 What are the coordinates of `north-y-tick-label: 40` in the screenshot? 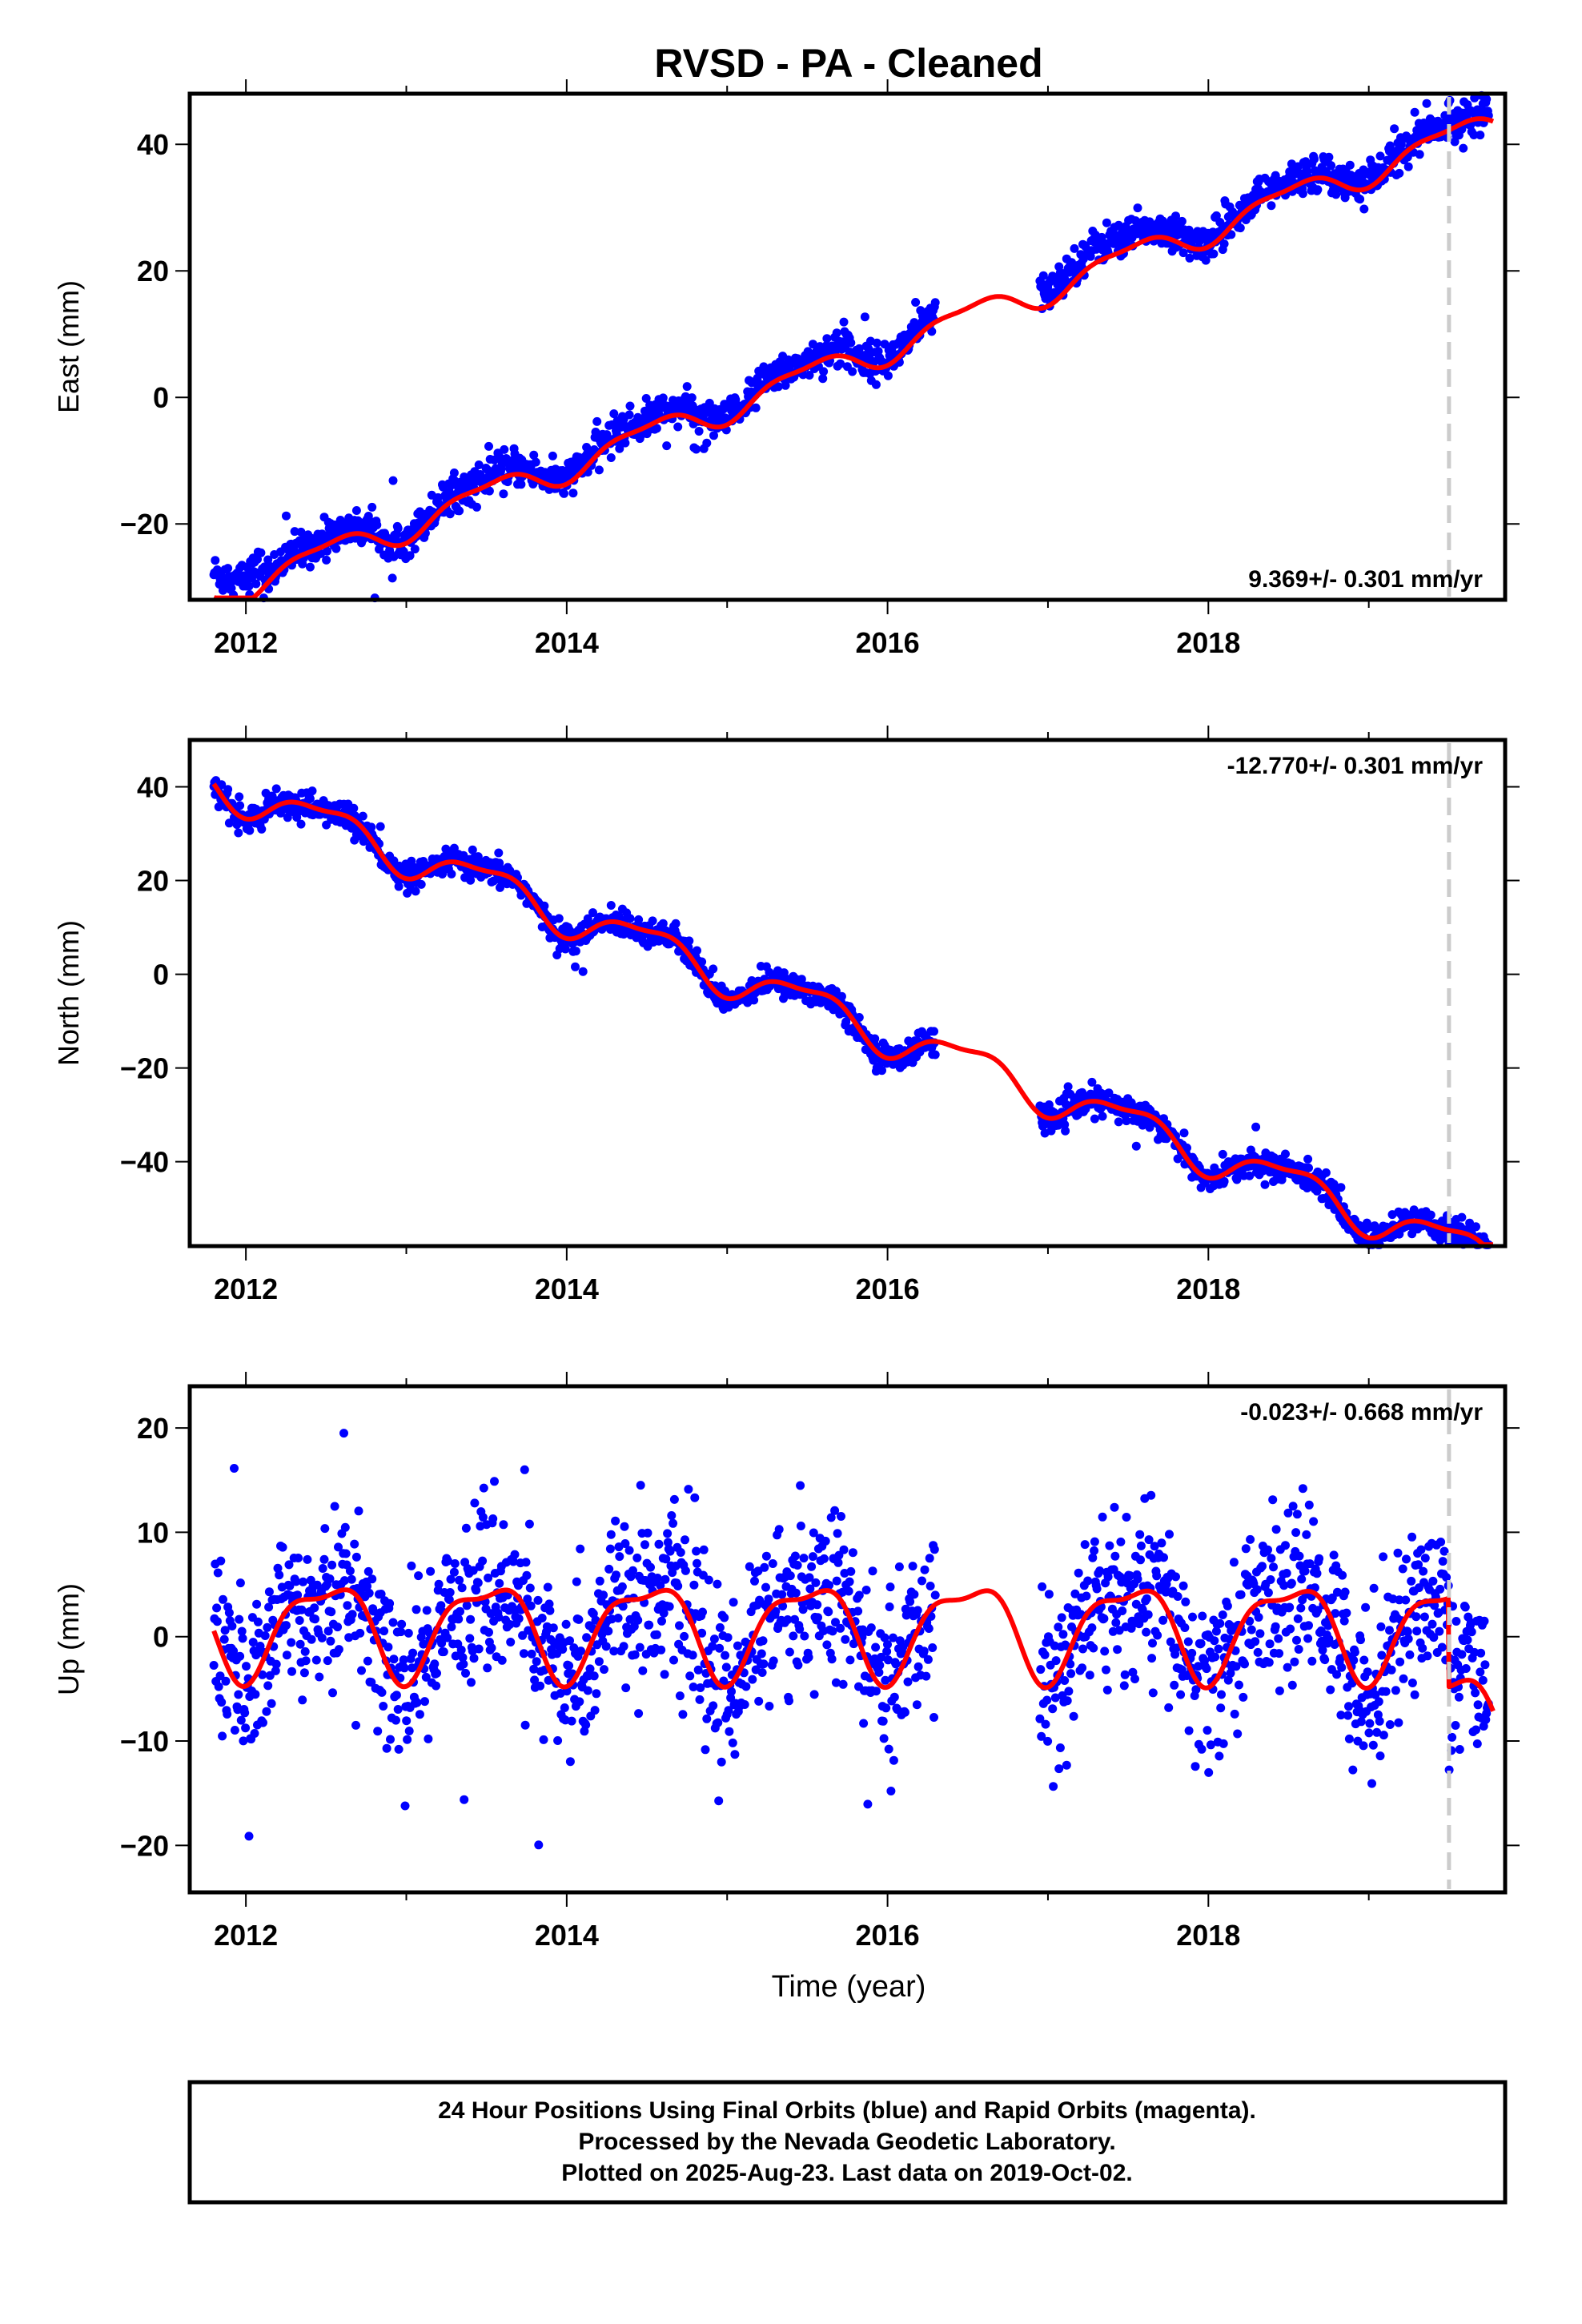 It's located at (153, 787).